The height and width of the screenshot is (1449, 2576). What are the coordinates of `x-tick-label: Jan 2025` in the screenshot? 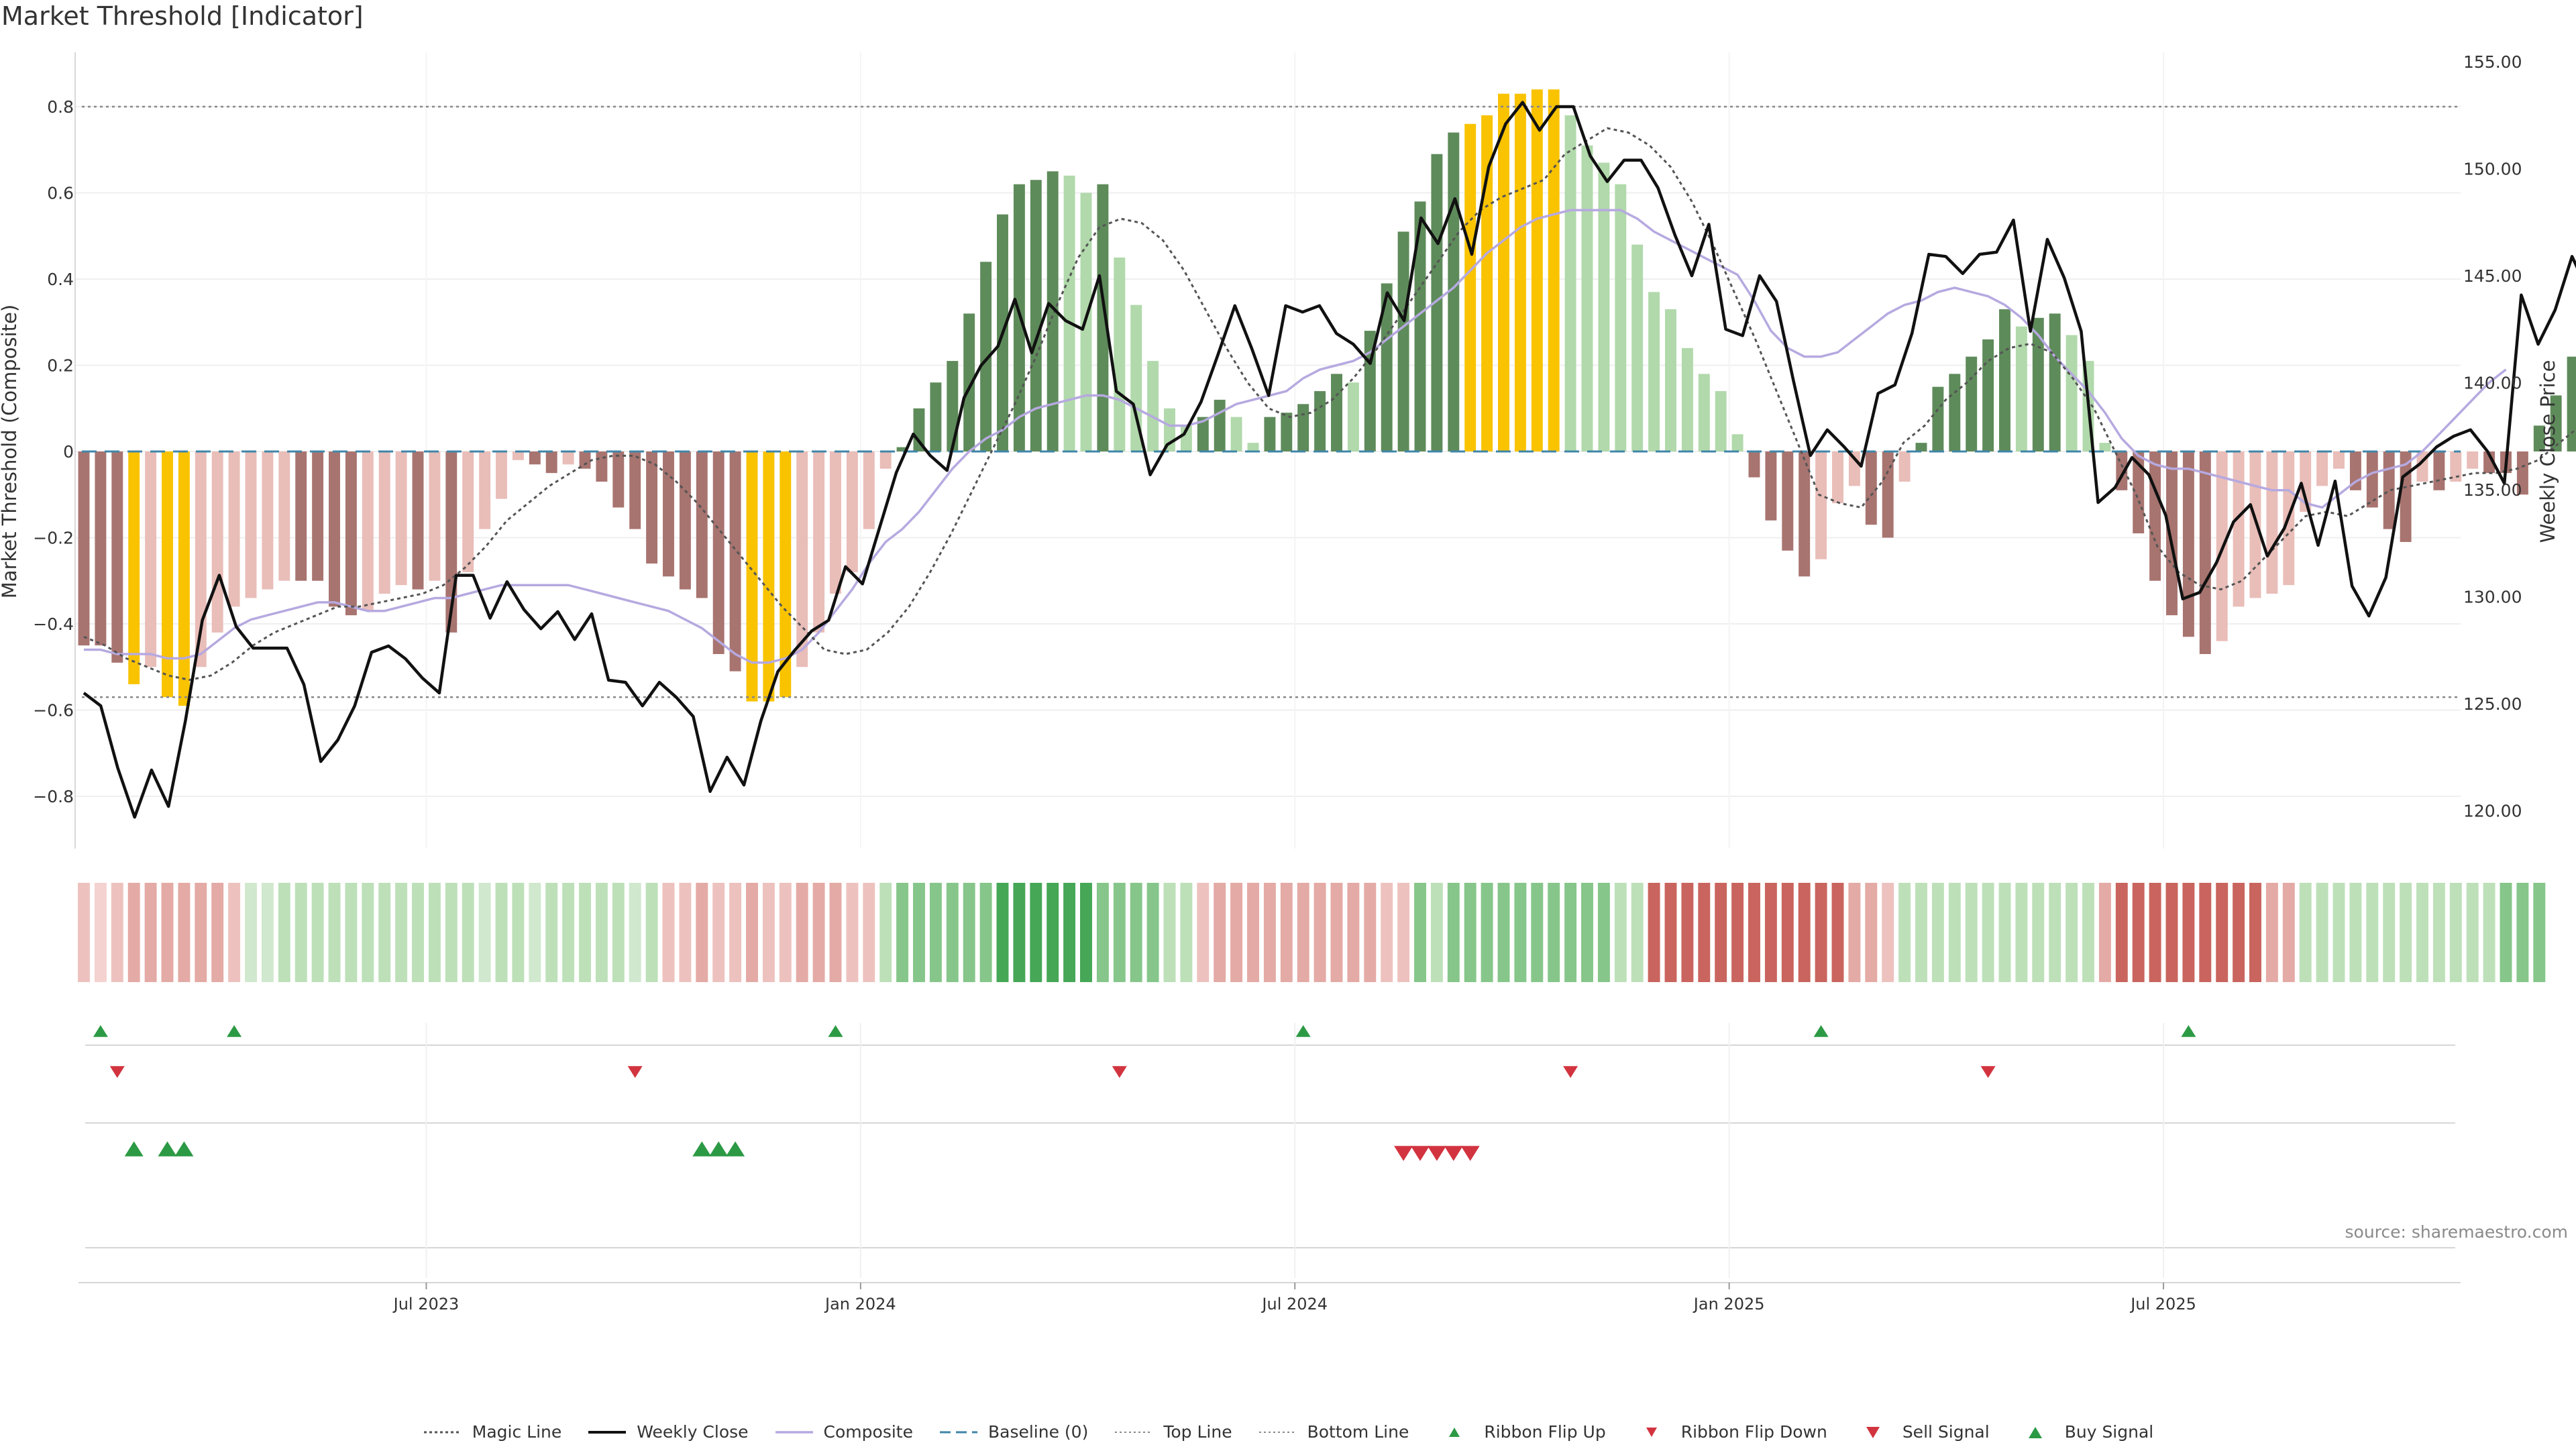 It's located at (1729, 1304).